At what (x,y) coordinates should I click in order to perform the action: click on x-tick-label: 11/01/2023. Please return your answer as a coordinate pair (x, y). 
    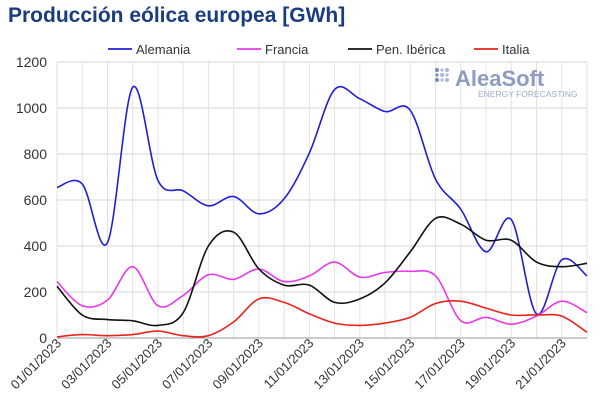
    Looking at the image, I should click on (289, 364).